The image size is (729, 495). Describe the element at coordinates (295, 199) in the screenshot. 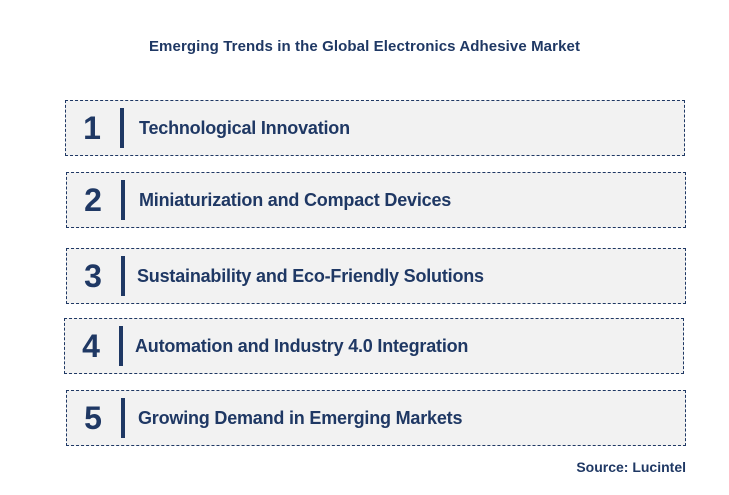

I see `trend-label: Miniaturization and Compact Devices` at that location.